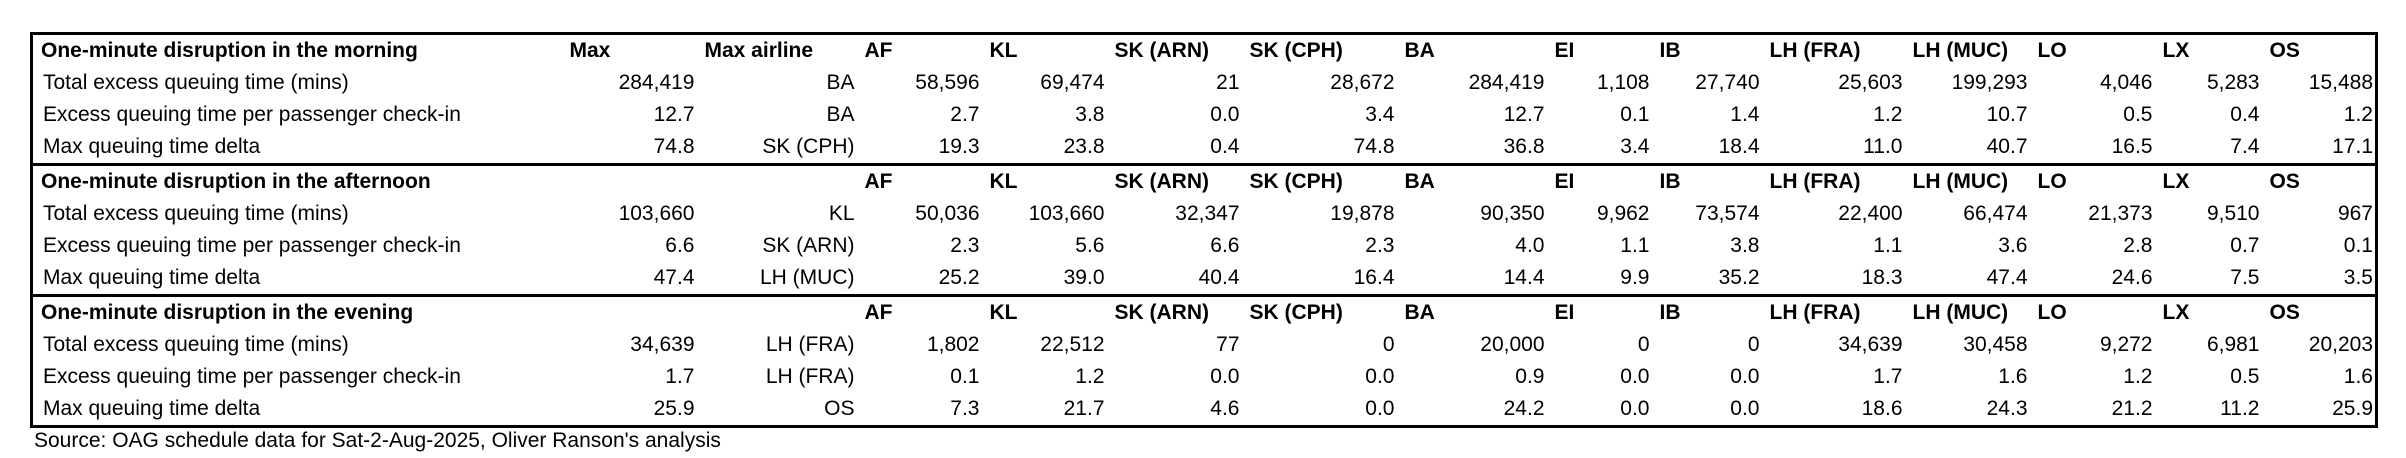 This screenshot has height=458, width=2406. I want to click on value-cell: 7.3, so click(965, 408).